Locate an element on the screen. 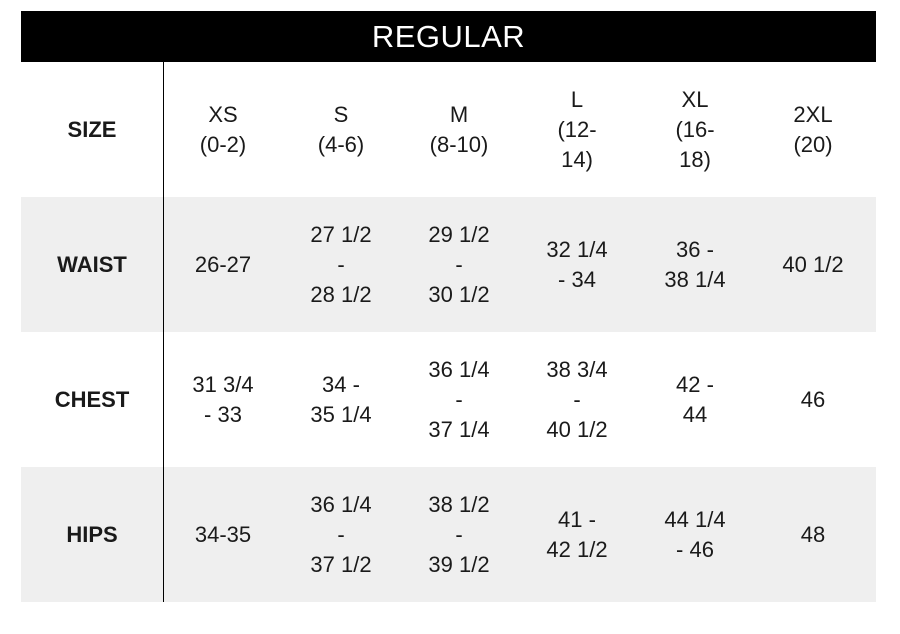  table-cell: 38 1/2 - 39 1/2 is located at coordinates (459, 534).